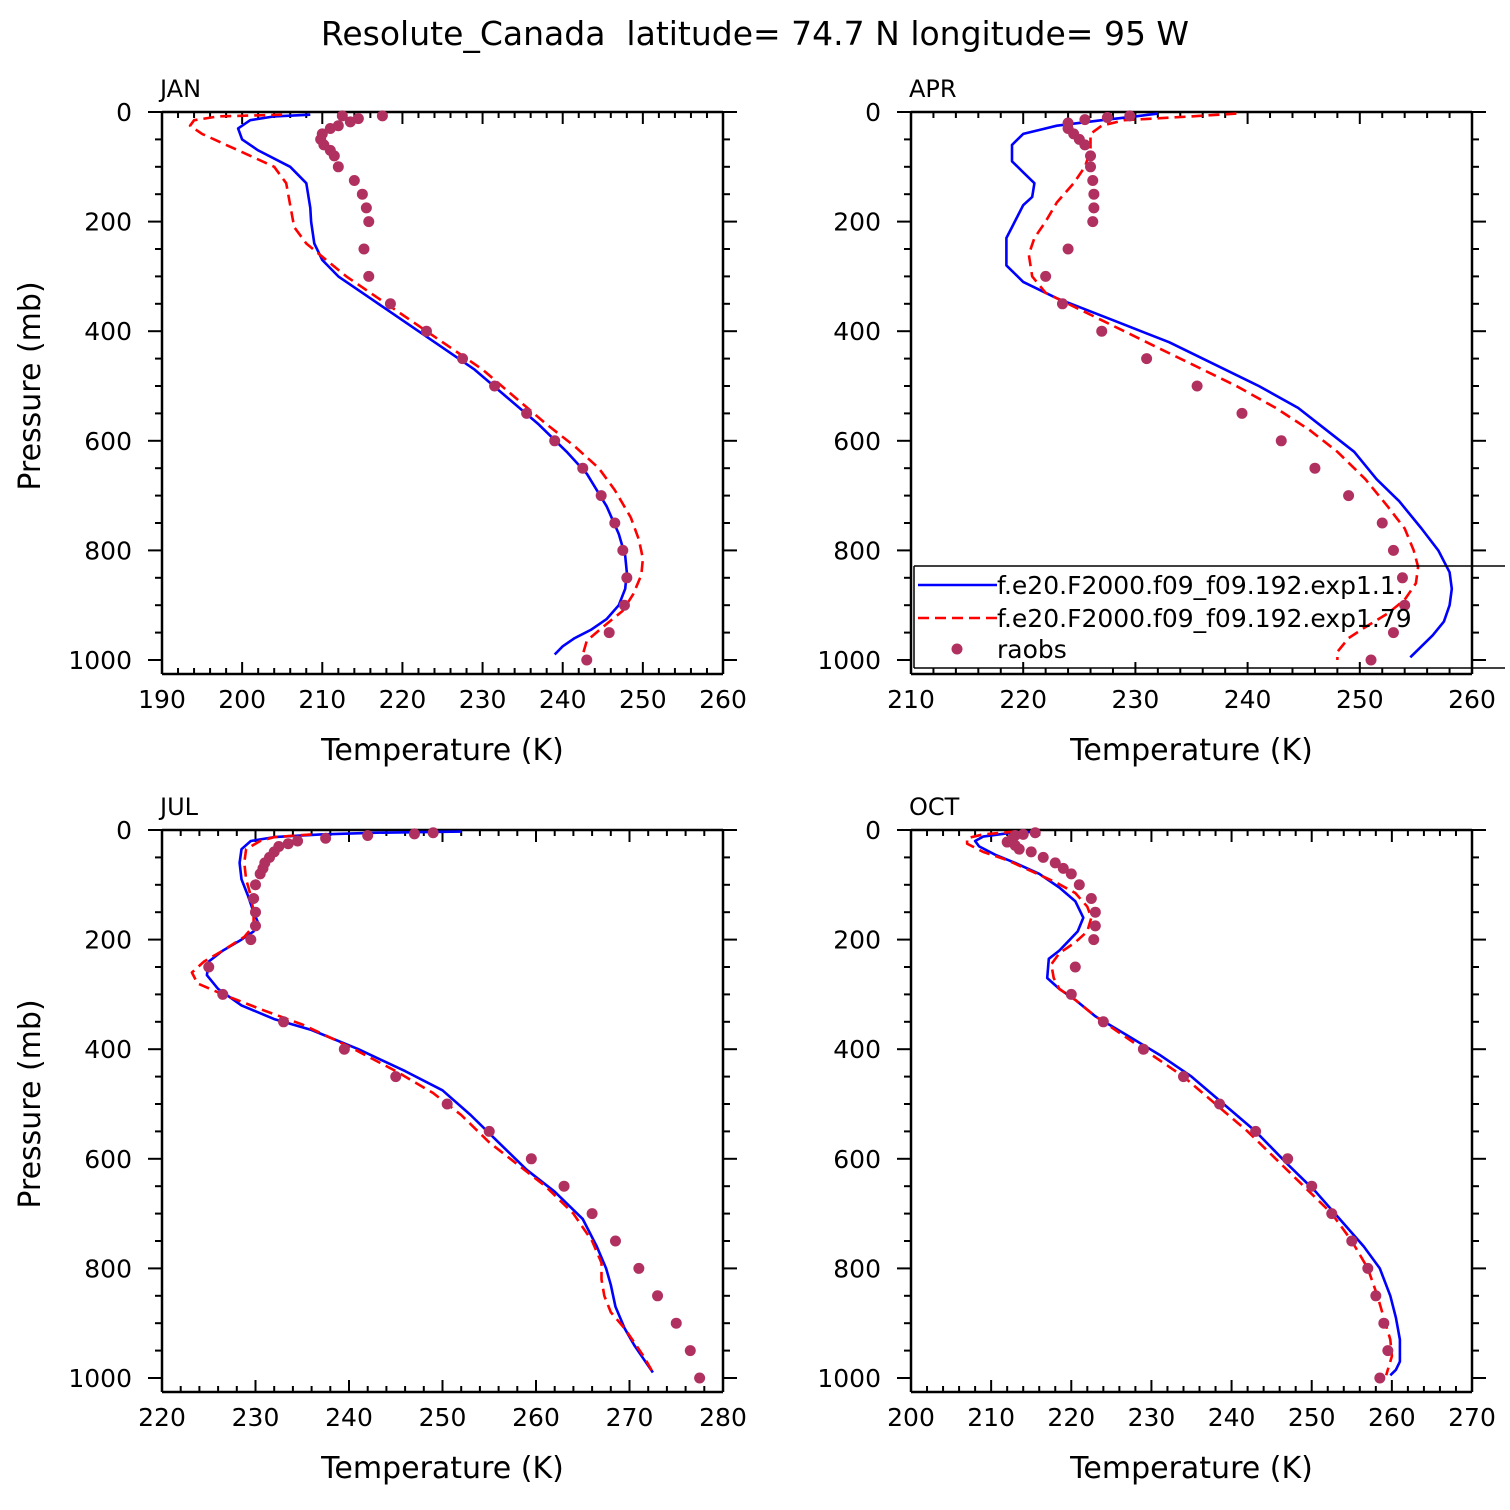 This screenshot has height=1510, width=1510. Describe the element at coordinates (857, 1268) in the screenshot. I see `y-tick-label: 800` at that location.